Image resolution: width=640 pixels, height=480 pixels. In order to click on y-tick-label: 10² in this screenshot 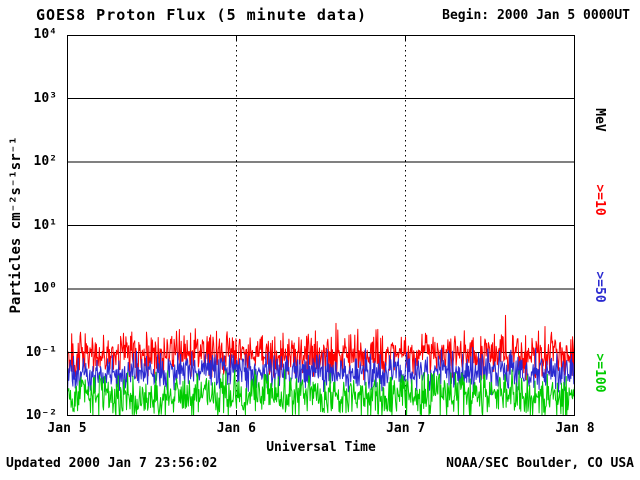, I will do `click(45, 161)`.